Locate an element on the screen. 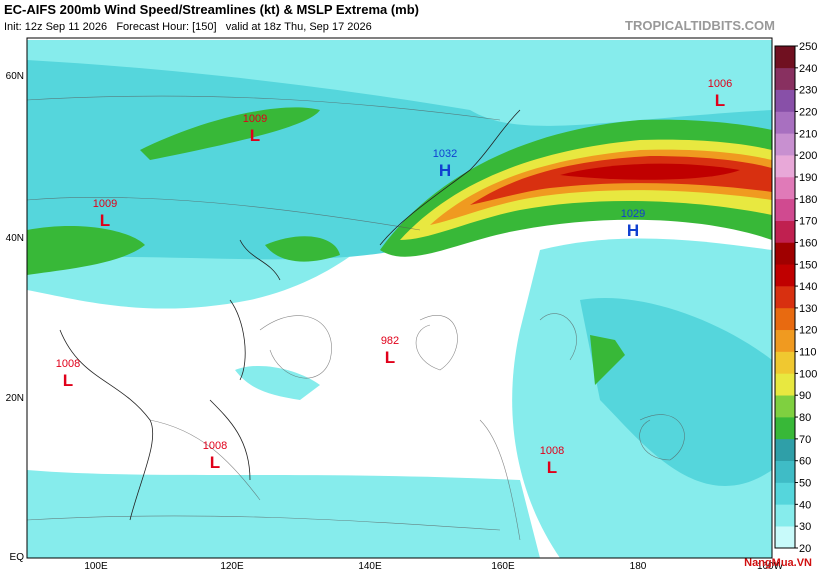 Image resolution: width=819 pixels, height=573 pixels. lat-label: 20N is located at coordinates (15, 398).